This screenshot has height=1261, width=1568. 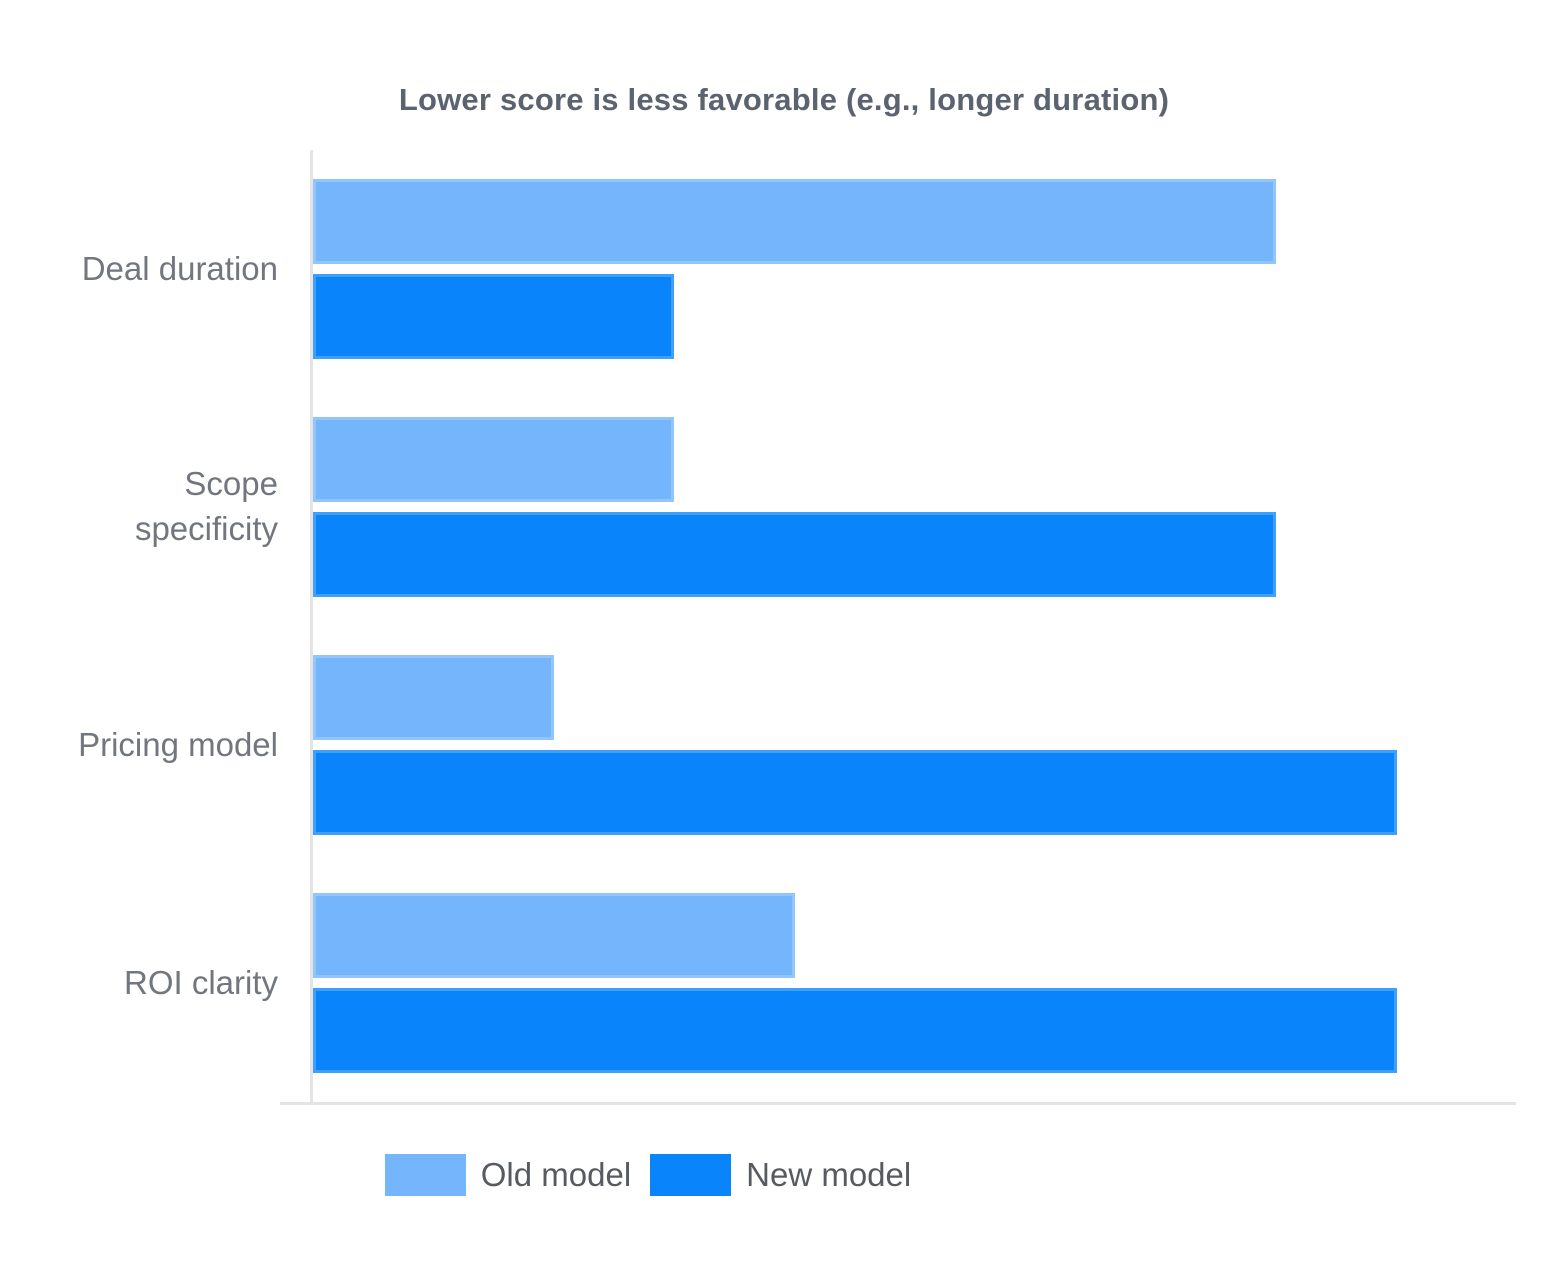 I want to click on category-label: Pricing model, so click(x=178, y=744).